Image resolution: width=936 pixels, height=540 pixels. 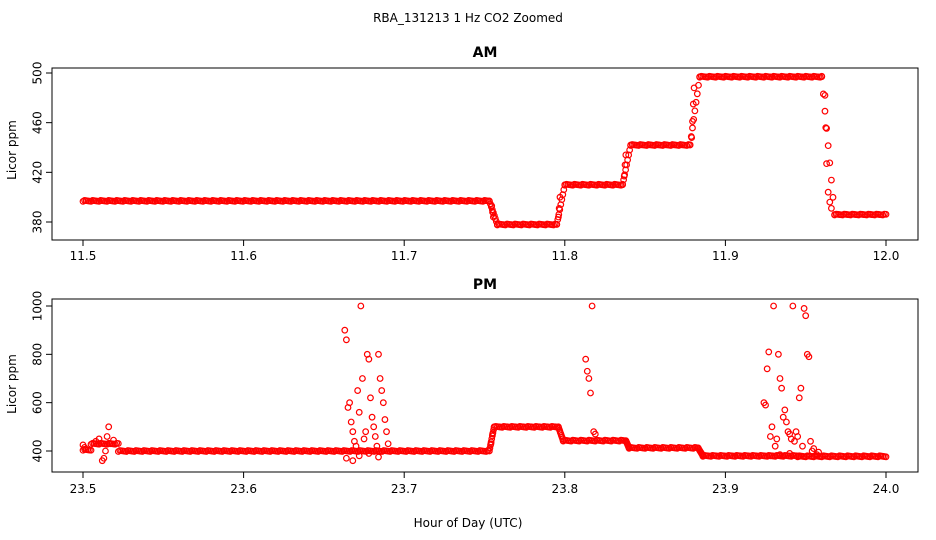 What do you see at coordinates (564, 256) in the screenshot?
I see `am-x-tick-label: 11.8` at bounding box center [564, 256].